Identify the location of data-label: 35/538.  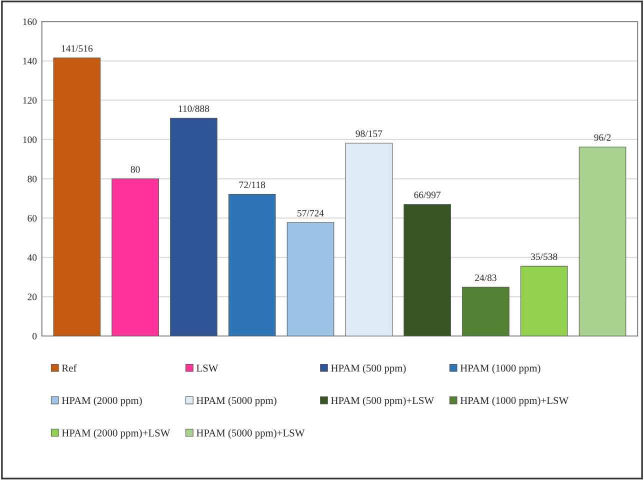
(544, 256).